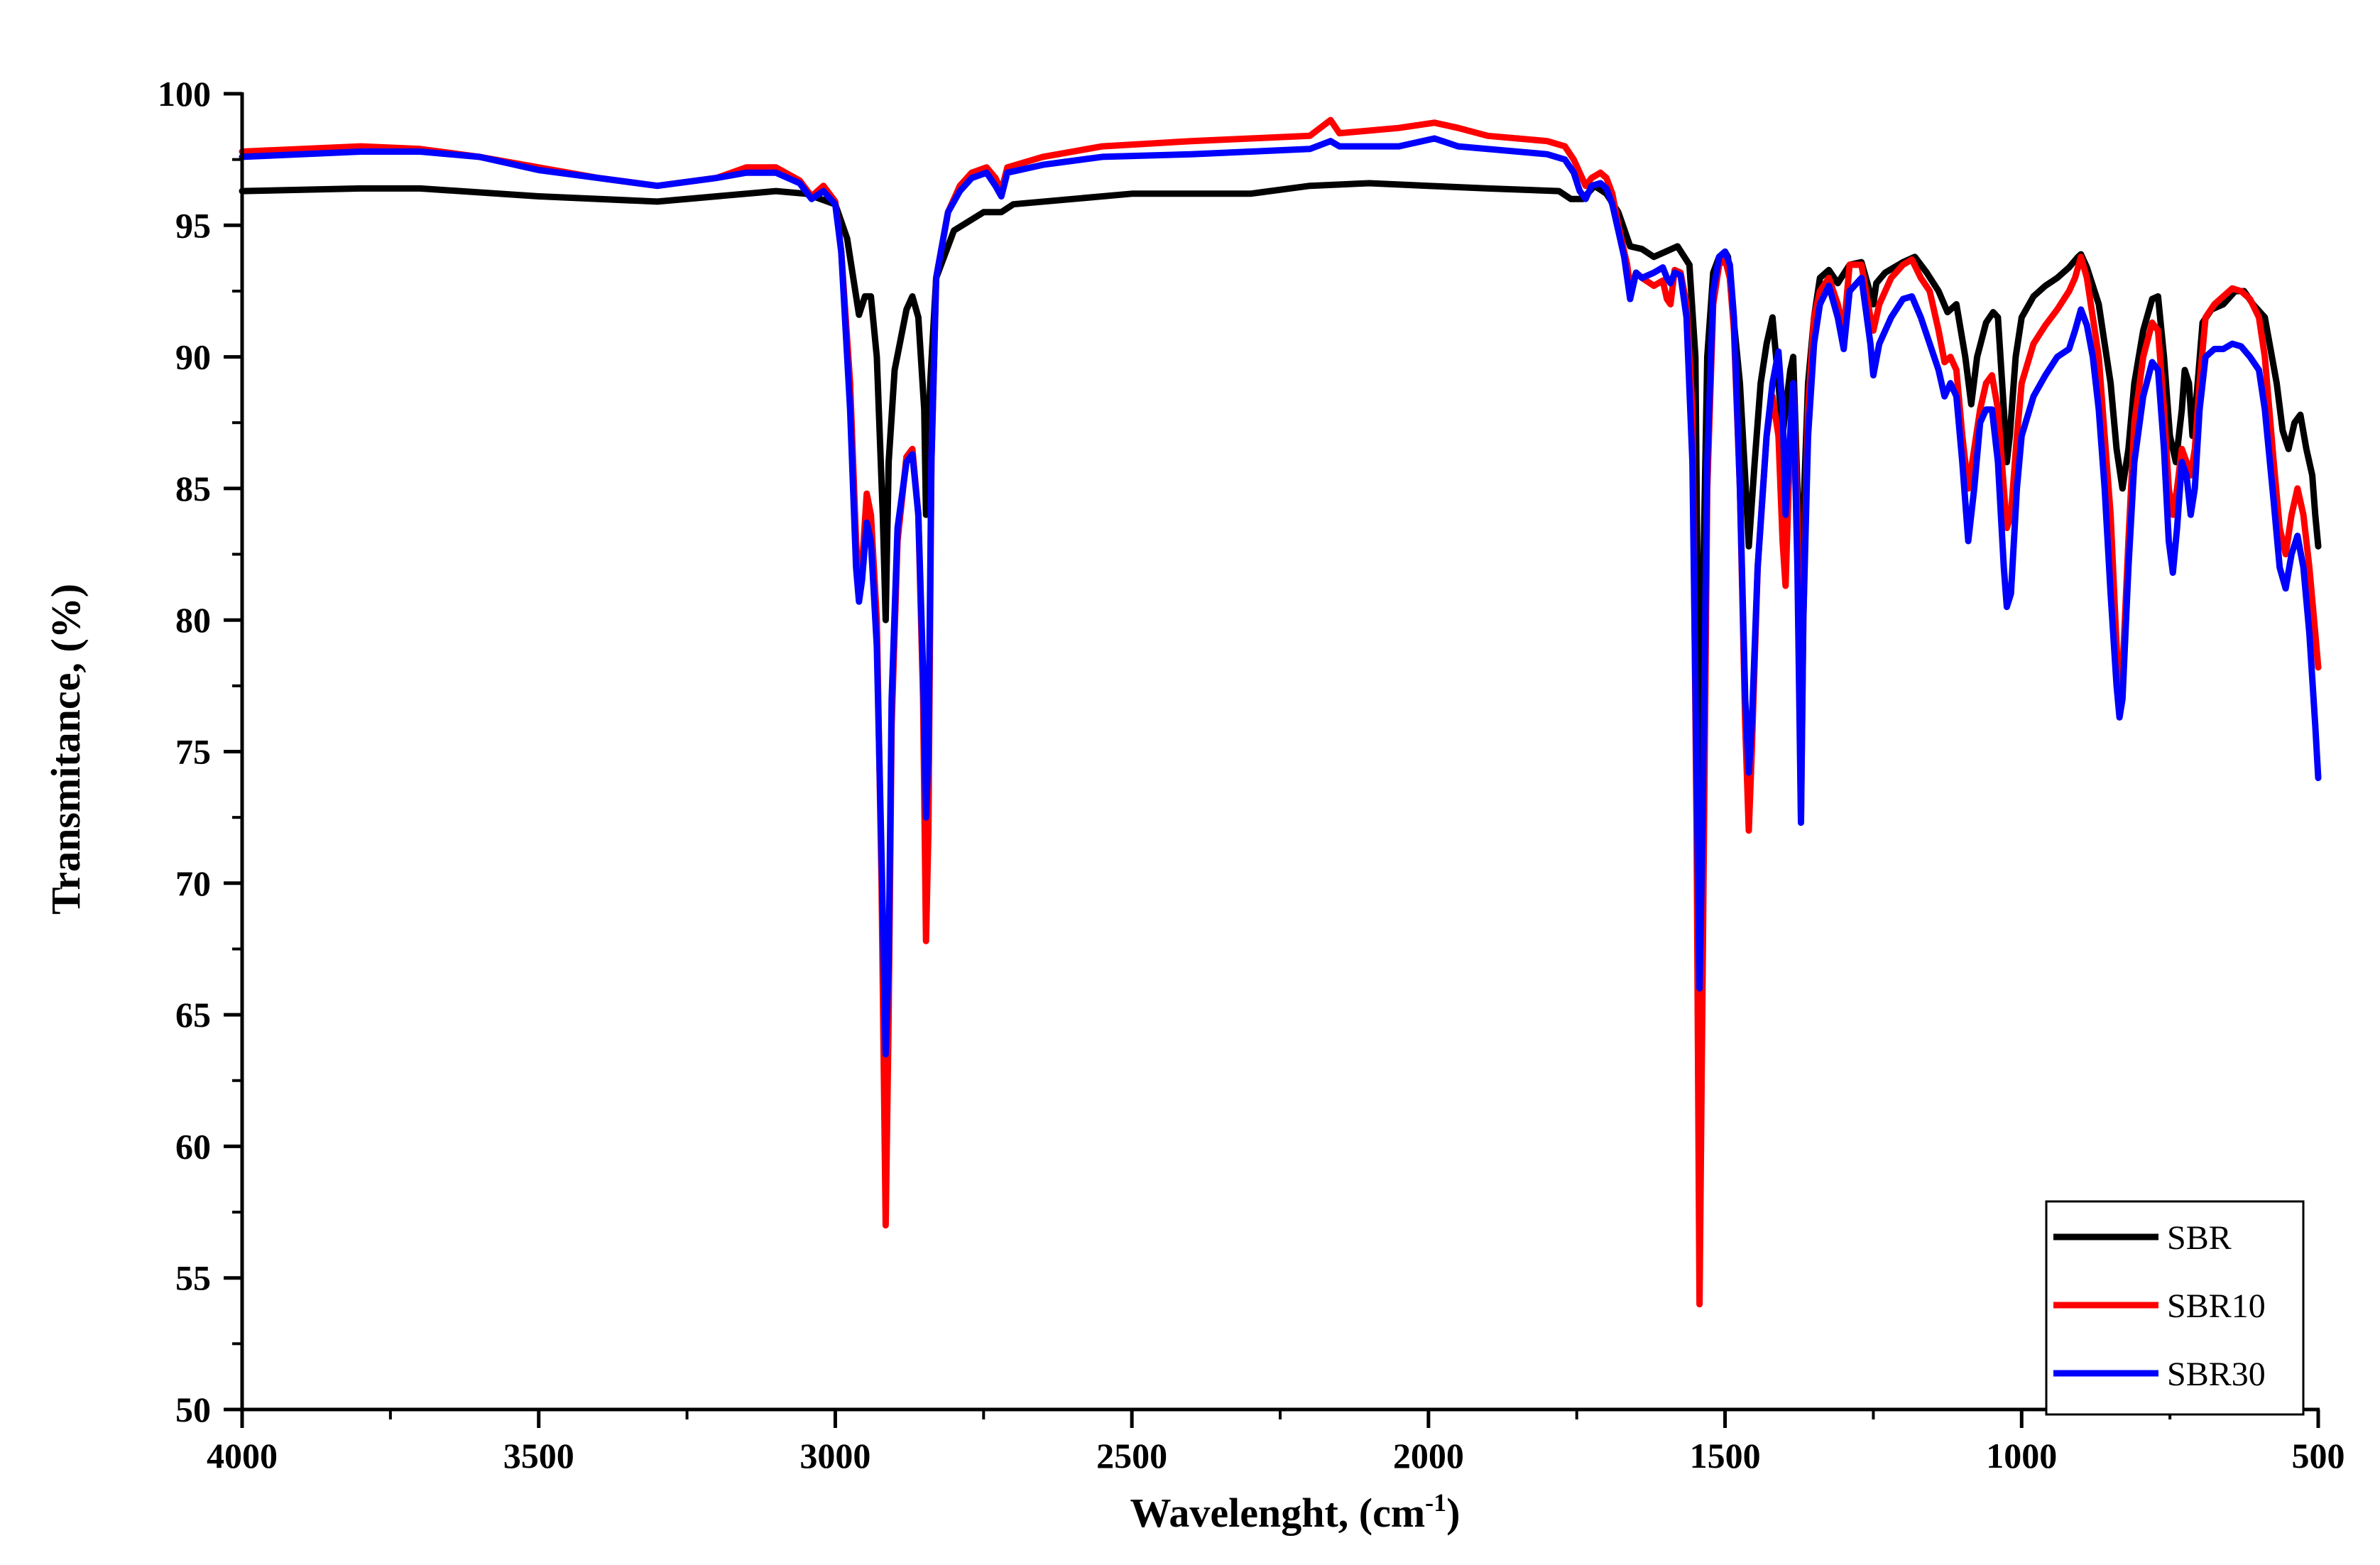 The width and height of the screenshot is (2380, 1565). What do you see at coordinates (193, 1278) in the screenshot?
I see `y-tick-label: 55` at bounding box center [193, 1278].